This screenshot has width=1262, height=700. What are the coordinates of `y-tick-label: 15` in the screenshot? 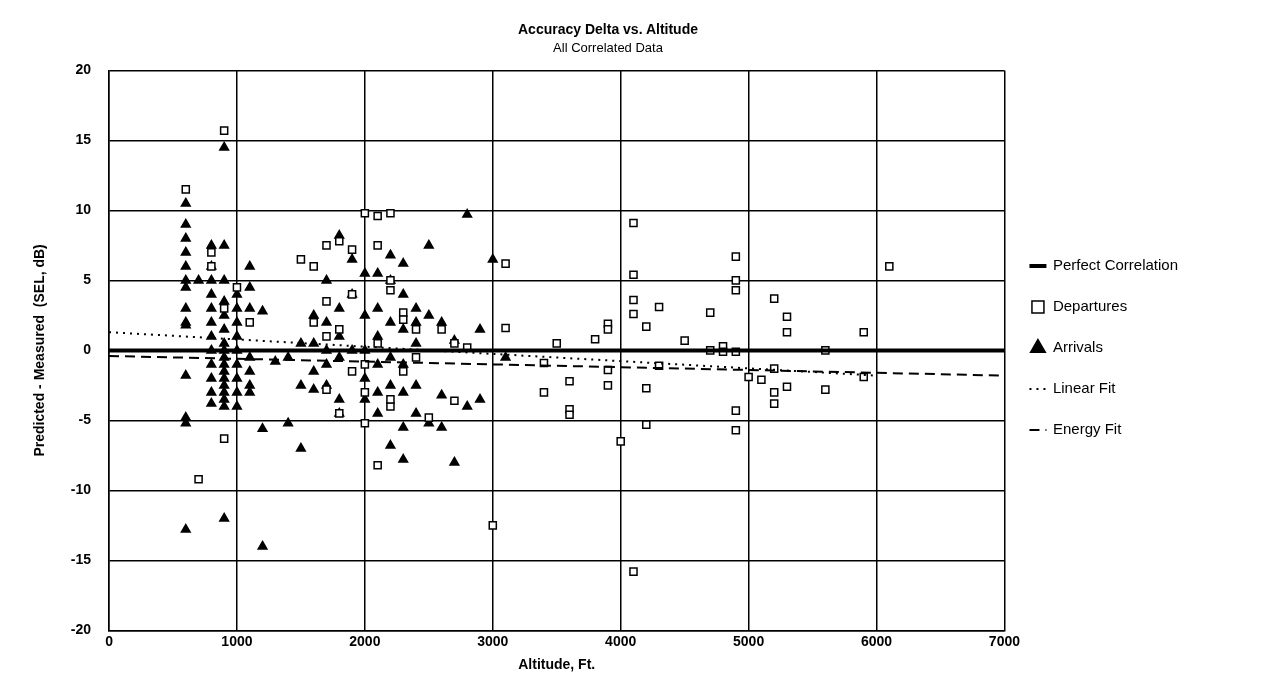 It's located at (83, 139).